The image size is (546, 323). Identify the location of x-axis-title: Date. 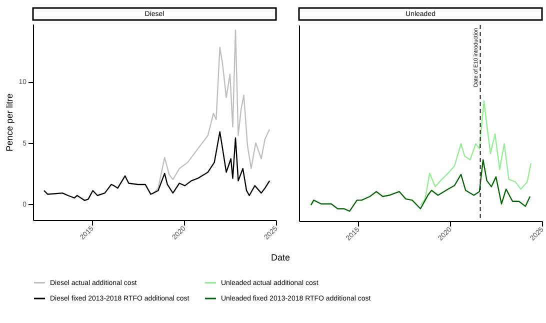
(280, 257).